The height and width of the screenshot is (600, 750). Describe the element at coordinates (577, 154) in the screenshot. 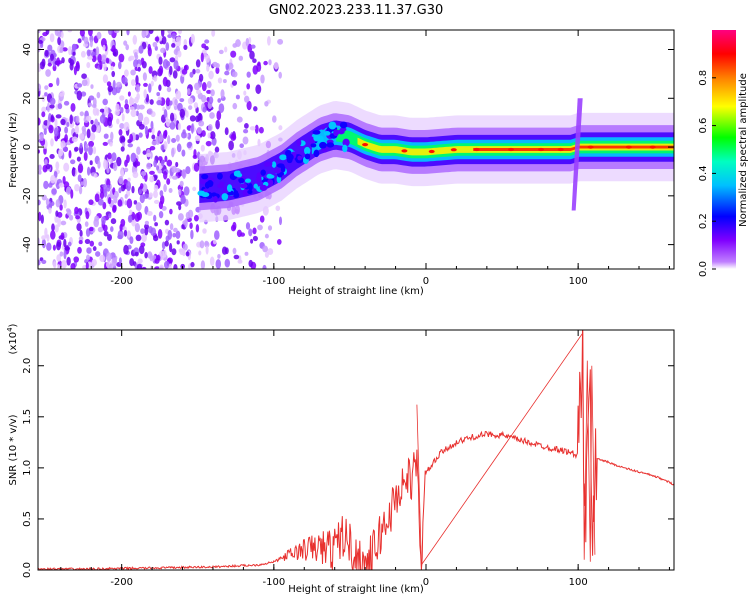

I see `spike-streak` at that location.